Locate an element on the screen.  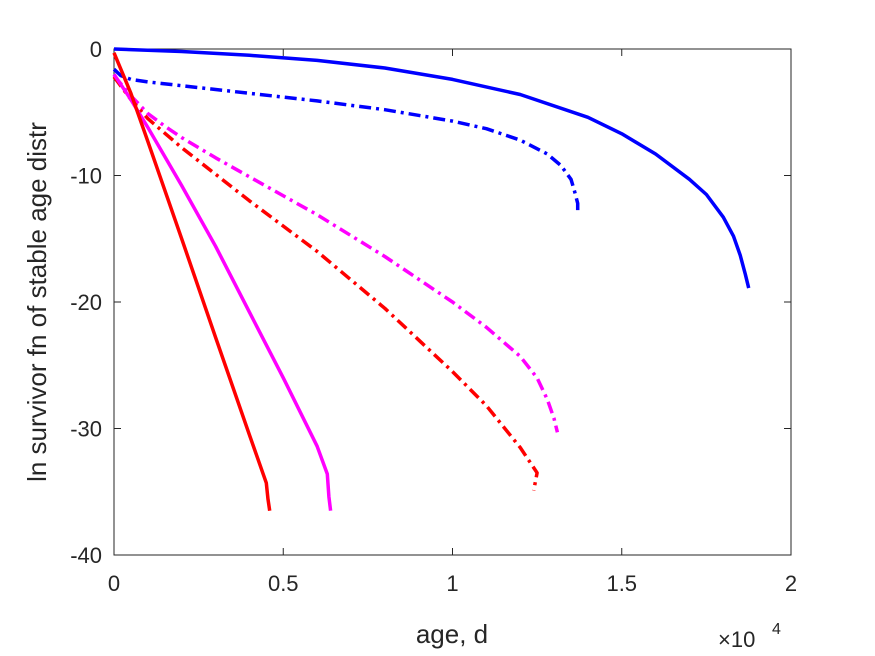
x-tick-label: 0.5 is located at coordinates (283, 583).